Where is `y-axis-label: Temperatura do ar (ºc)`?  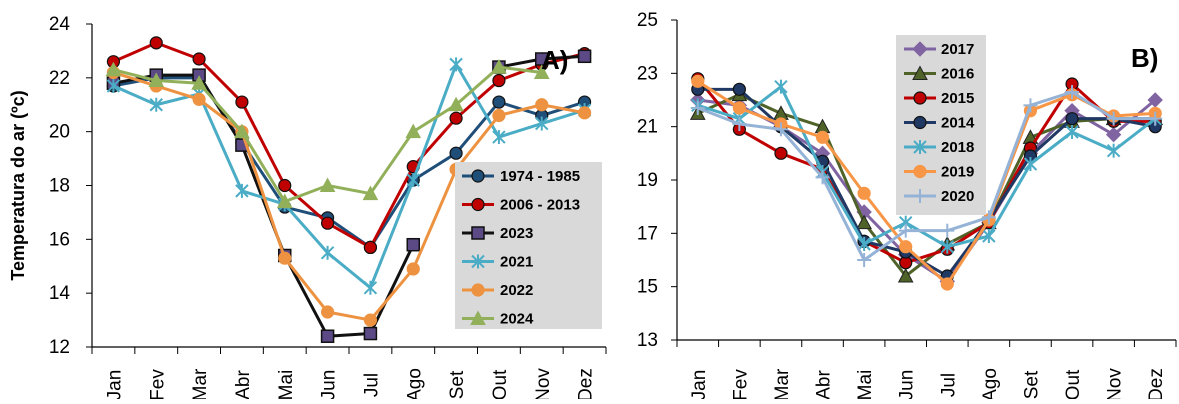 y-axis-label: Temperatura do ar (ºc) is located at coordinates (18, 185).